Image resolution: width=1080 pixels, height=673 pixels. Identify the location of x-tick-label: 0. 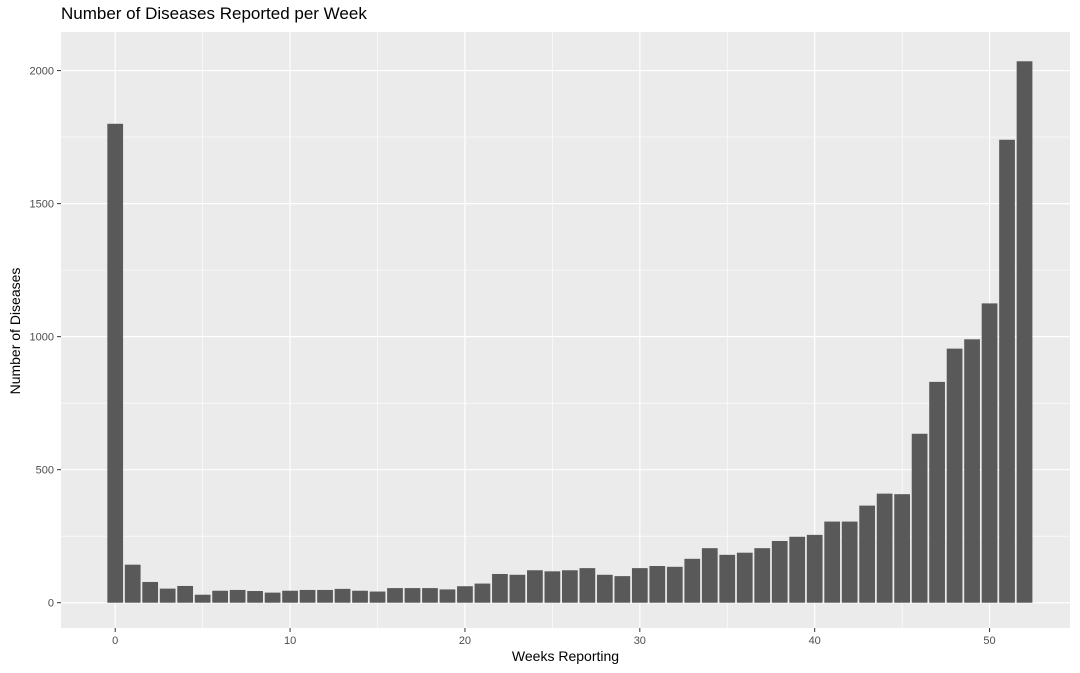
(115, 641).